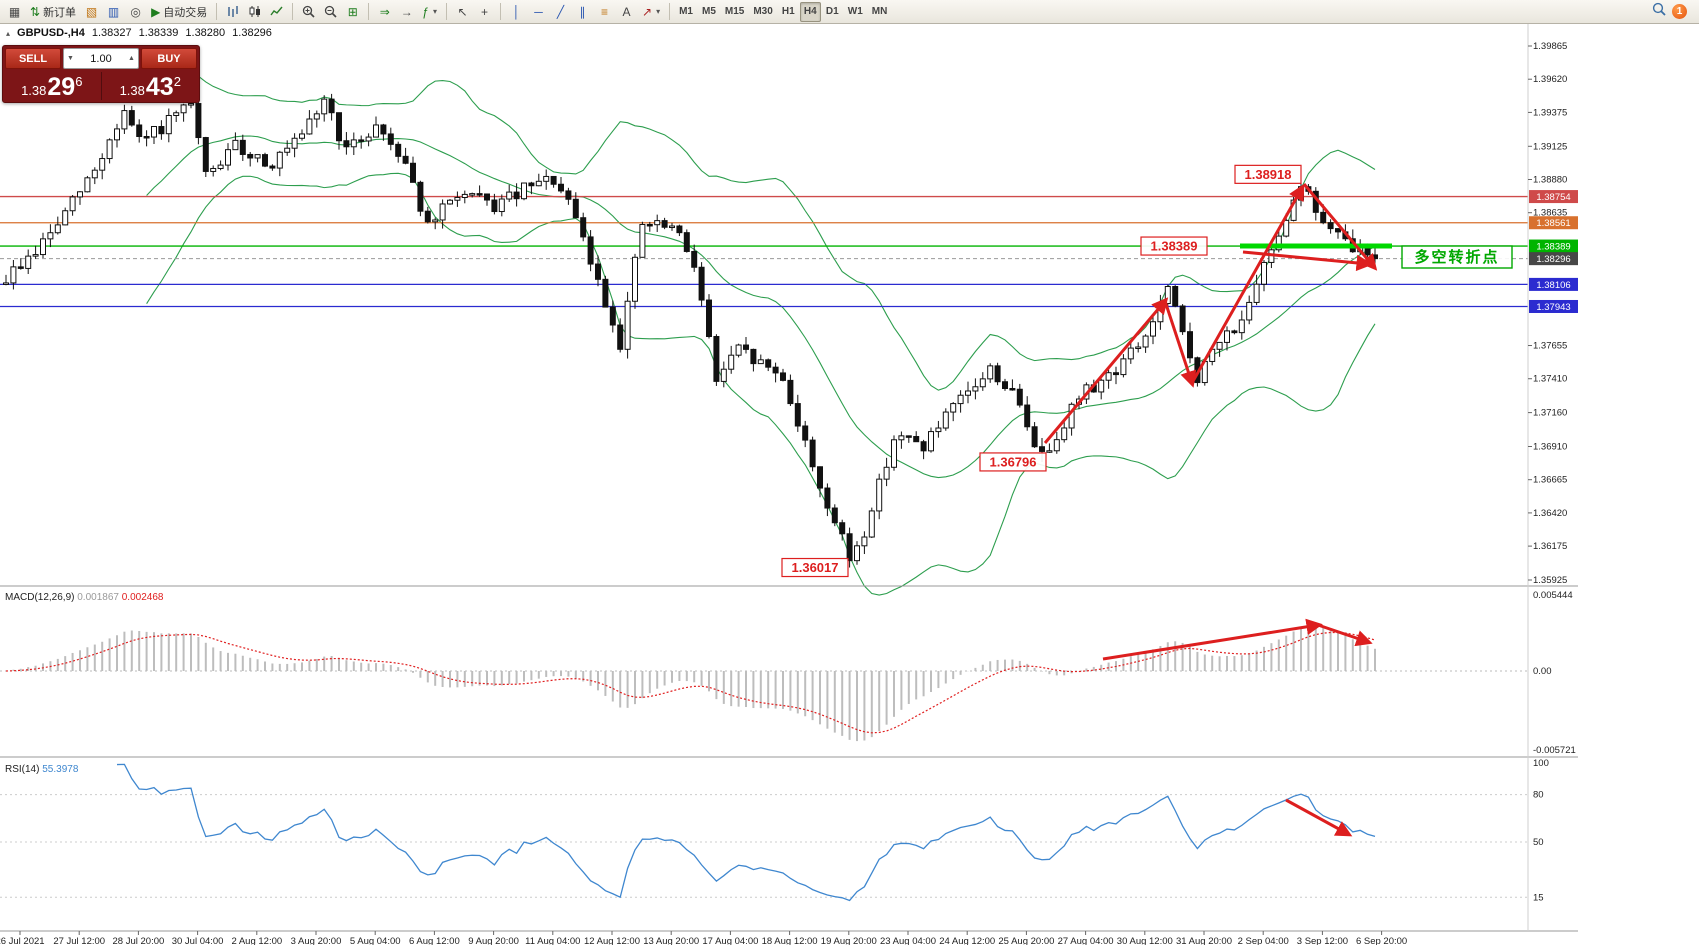 The width and height of the screenshot is (1699, 945). I want to click on time-label: 27 Jul 12:00, so click(79, 940).